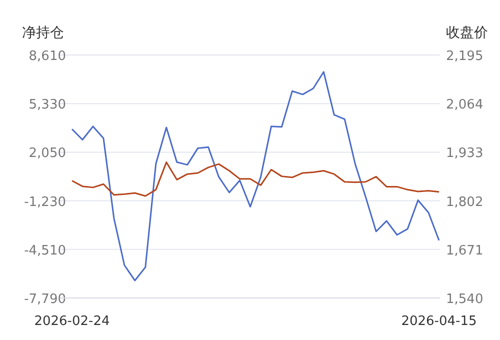 The width and height of the screenshot is (500, 340). Describe the element at coordinates (465, 299) in the screenshot. I see `y2-tick-label: 1,540` at that location.